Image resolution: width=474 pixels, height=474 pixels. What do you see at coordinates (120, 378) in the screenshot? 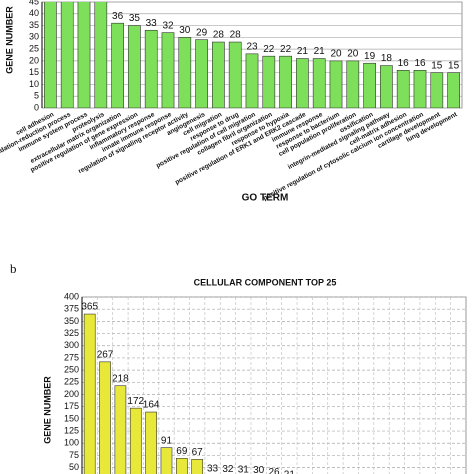
I see `value-label: 218` at bounding box center [120, 378].